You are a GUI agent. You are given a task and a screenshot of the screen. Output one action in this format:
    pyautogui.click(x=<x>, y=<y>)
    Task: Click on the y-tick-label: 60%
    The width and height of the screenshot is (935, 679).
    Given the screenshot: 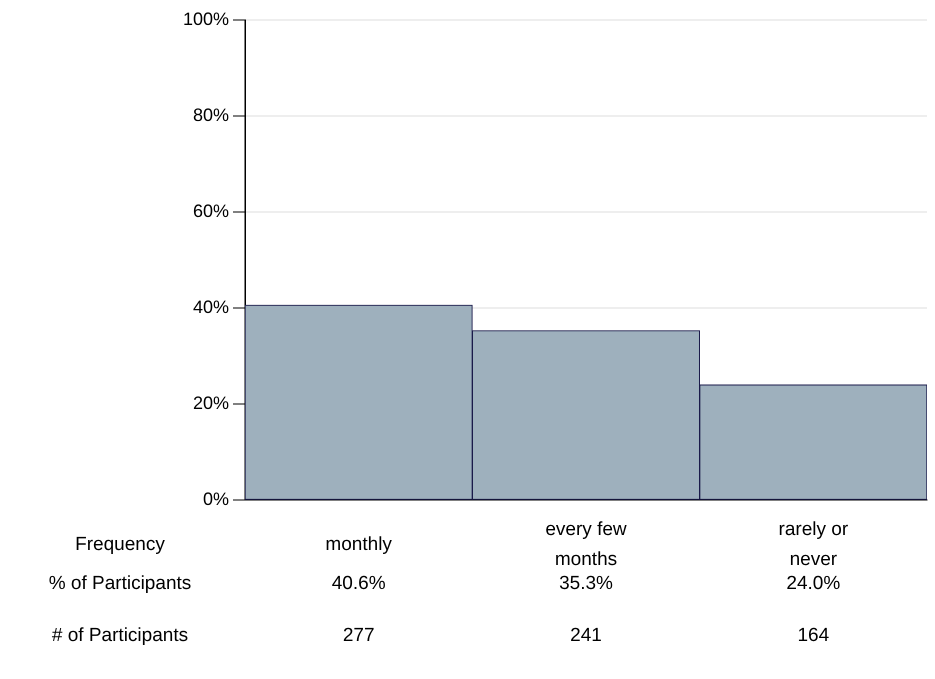 What is the action you would take?
    pyautogui.click(x=210, y=210)
    